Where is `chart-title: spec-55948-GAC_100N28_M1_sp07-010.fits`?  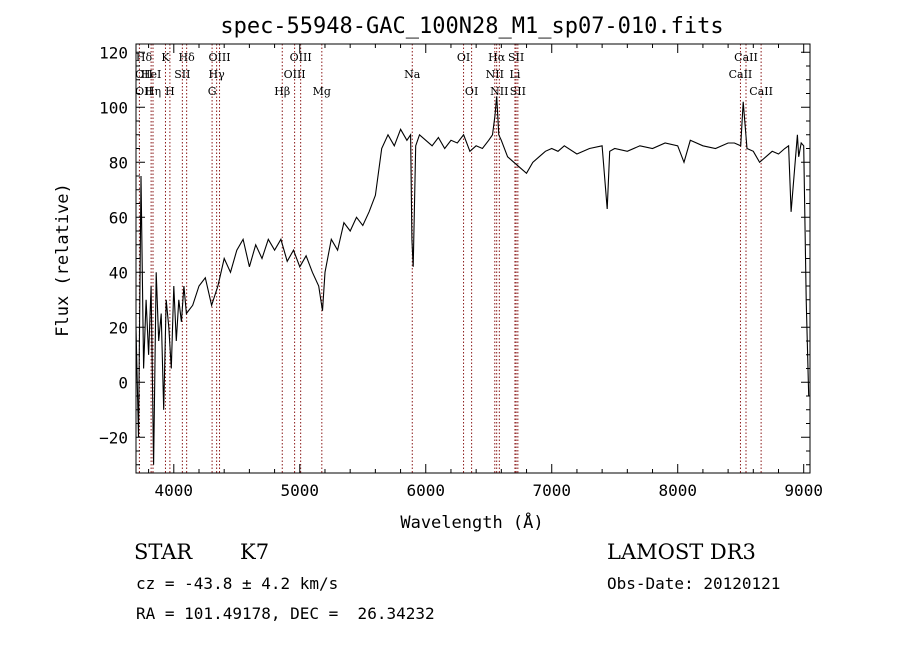
chart-title: spec-55948-GAC_100N28_M1_sp07-010.fits is located at coordinates (471, 26).